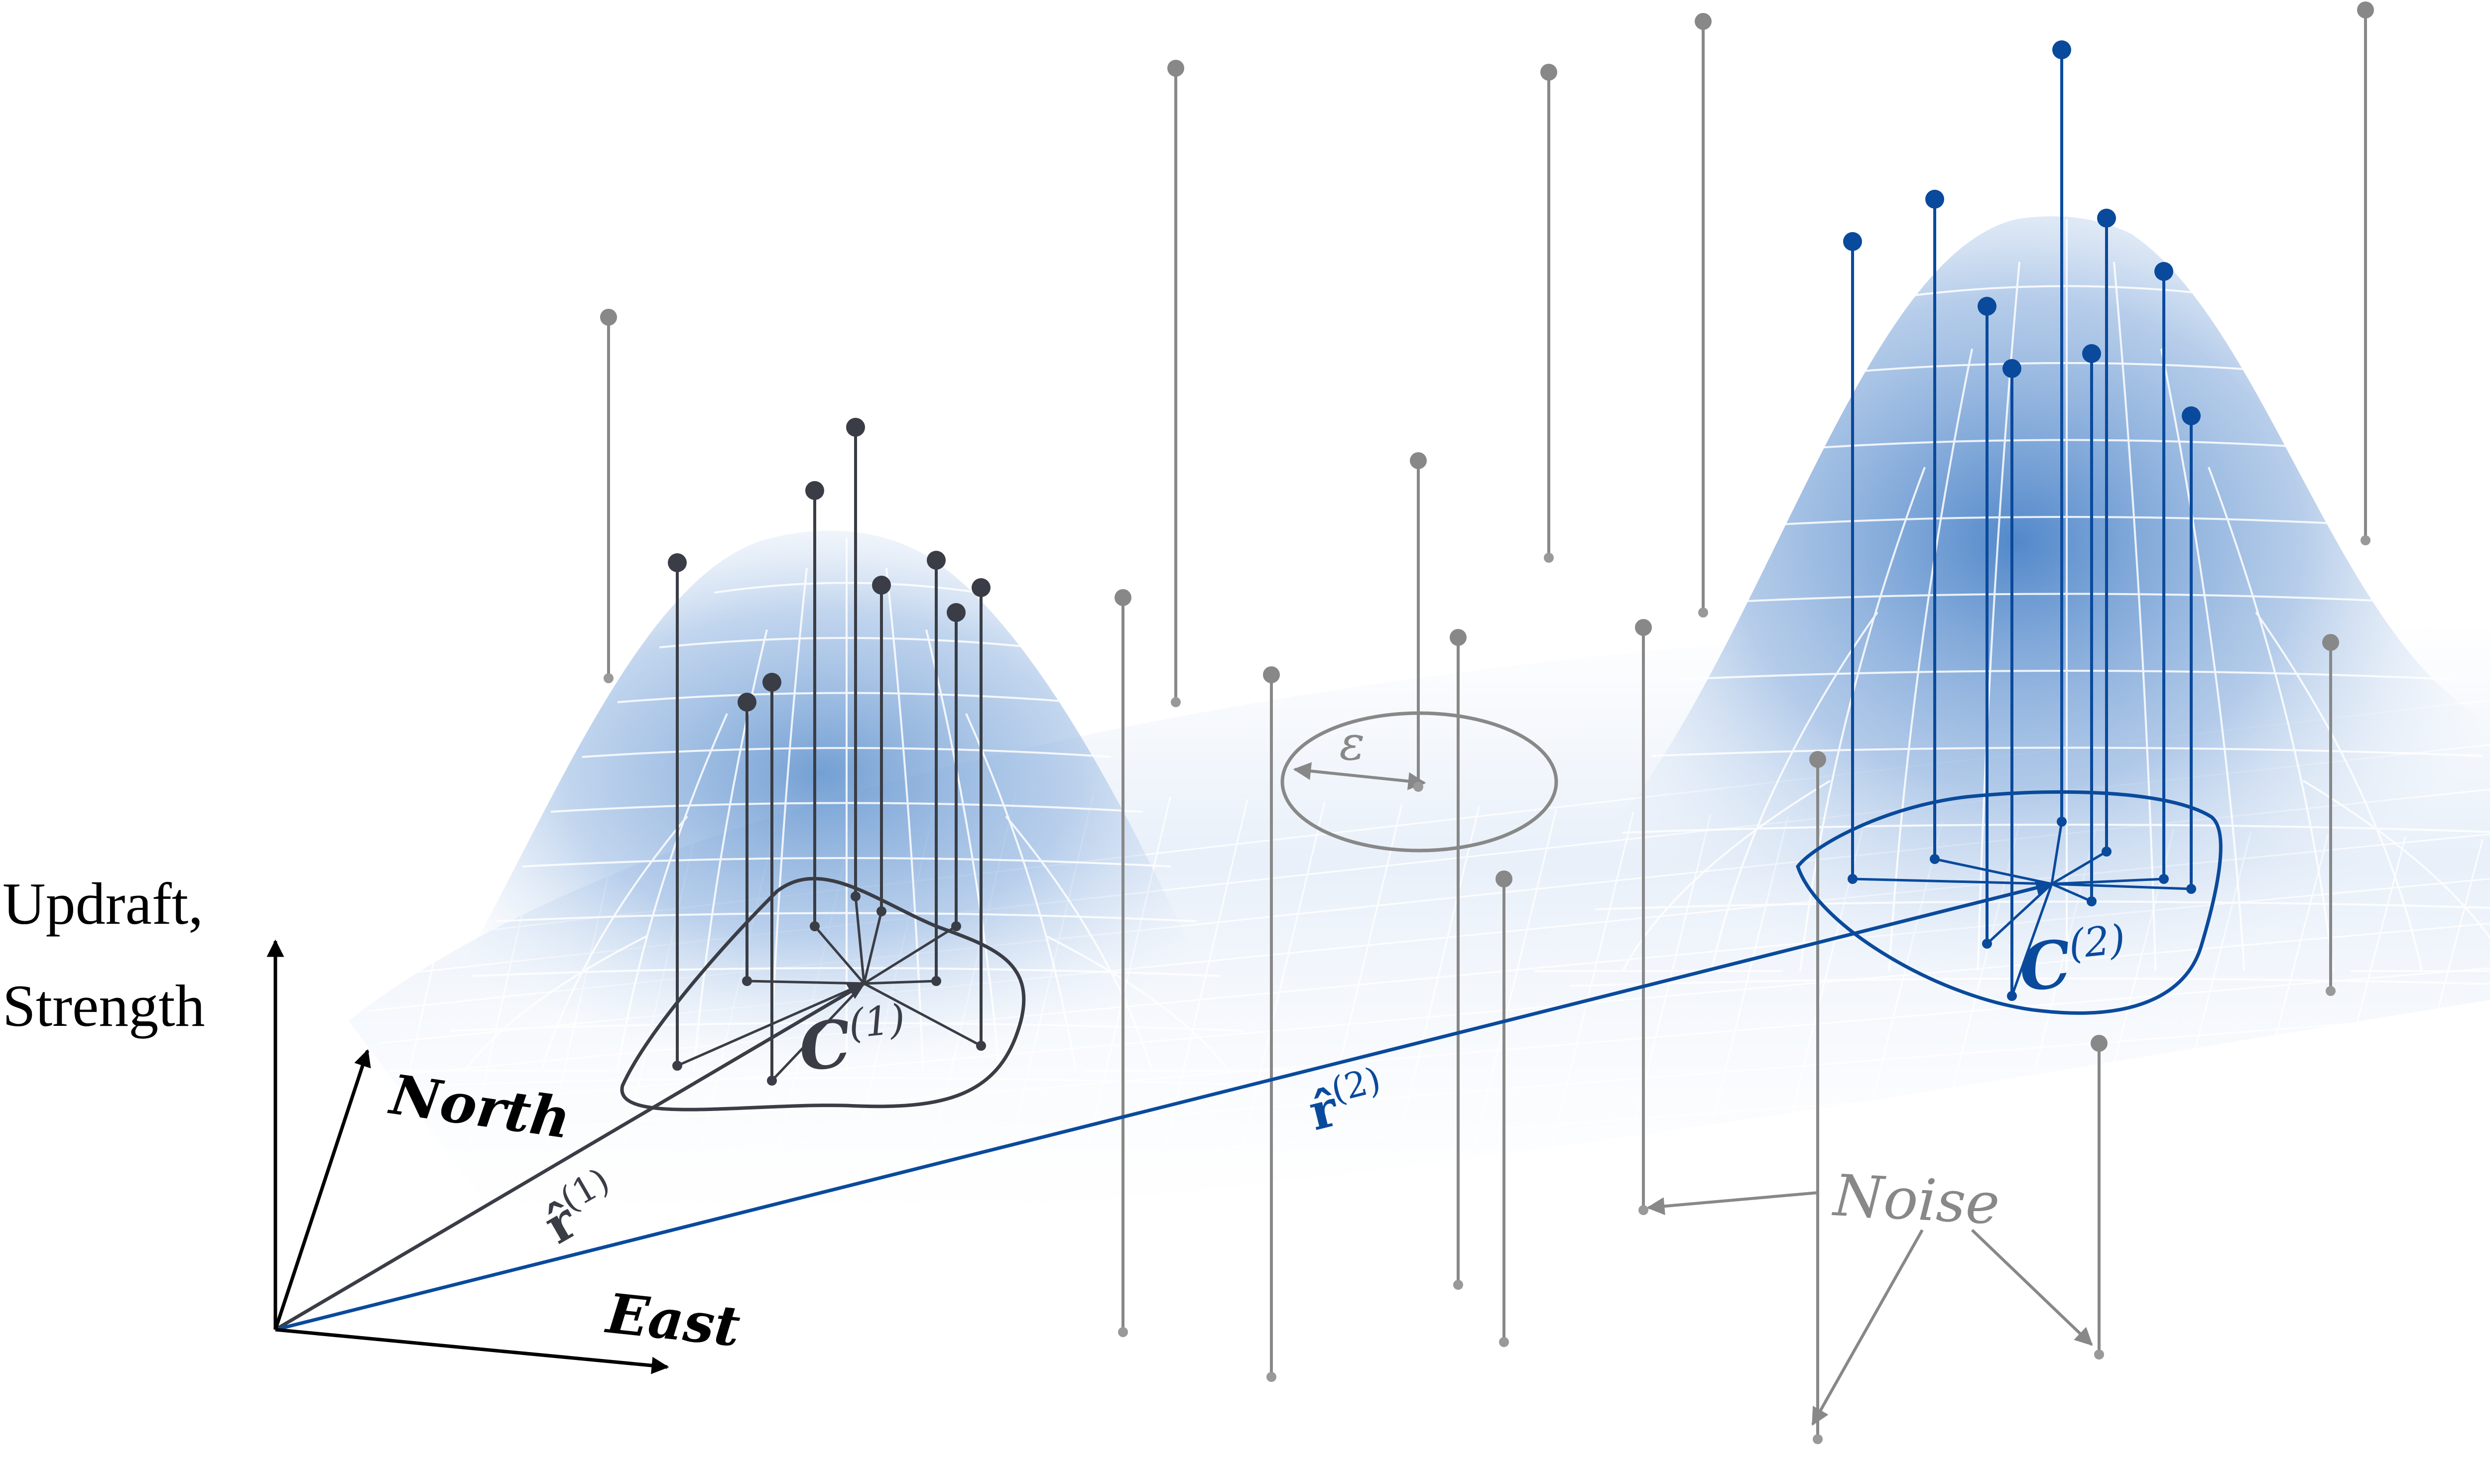  Describe the element at coordinates (672, 1320) in the screenshot. I see `east-label: East` at that location.